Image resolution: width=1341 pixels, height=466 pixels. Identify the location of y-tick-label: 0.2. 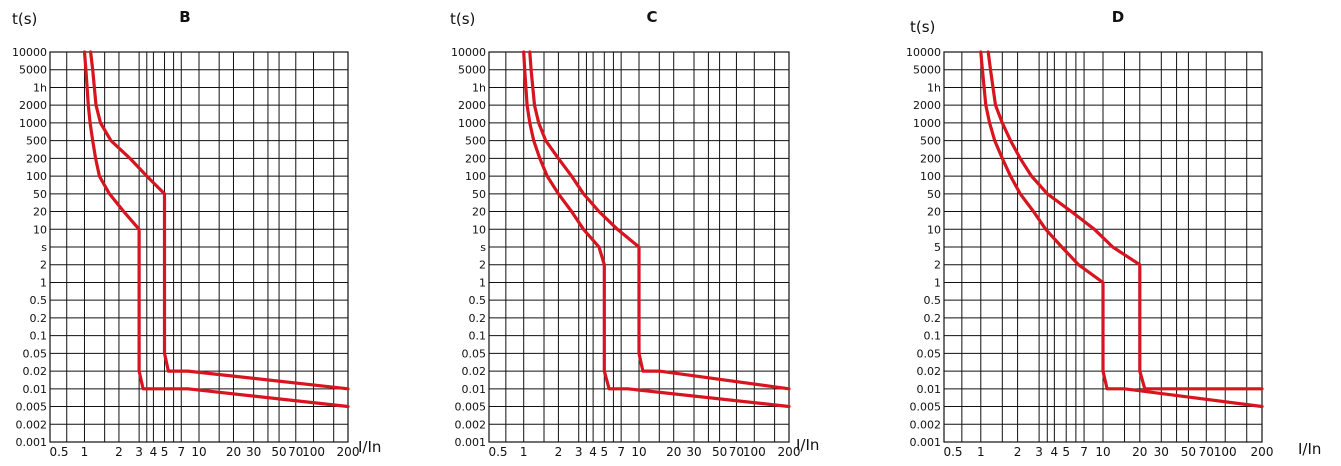
(478, 318).